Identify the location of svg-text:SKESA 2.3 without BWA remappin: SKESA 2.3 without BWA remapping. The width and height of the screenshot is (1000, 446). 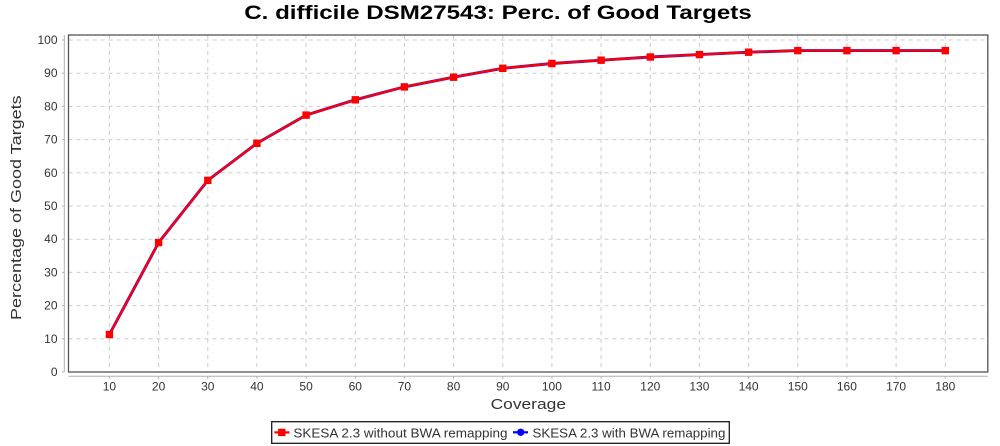
(400, 432).